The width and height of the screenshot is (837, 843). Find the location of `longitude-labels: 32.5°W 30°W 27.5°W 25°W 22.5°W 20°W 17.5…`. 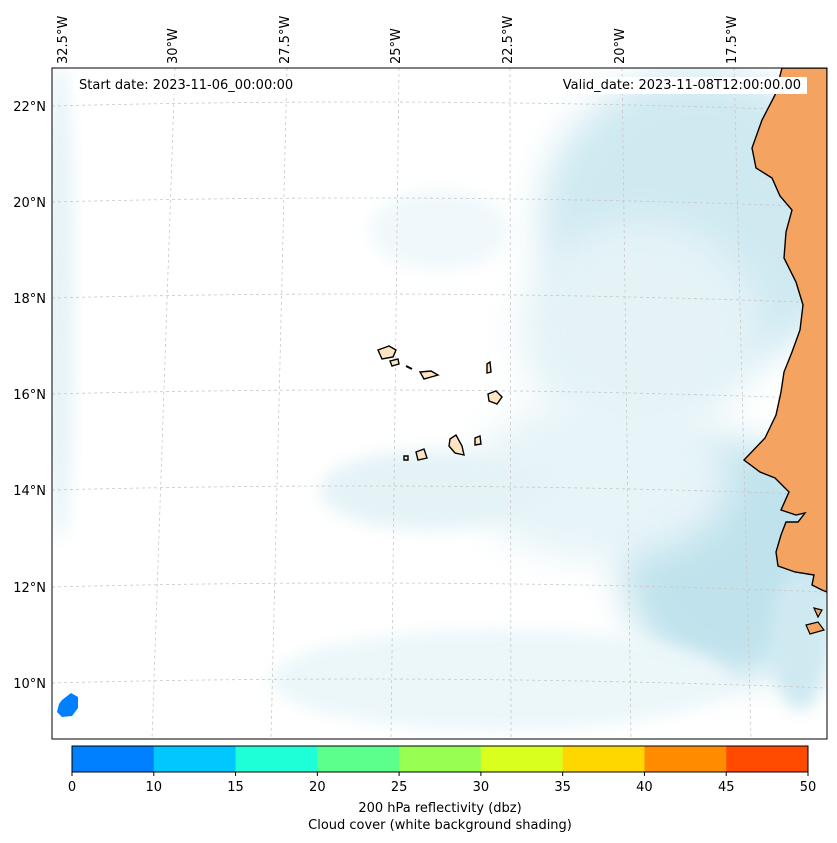

longitude-labels: 32.5°W 30°W 27.5°W 25°W 22.5°W 20°W 17.5… is located at coordinates (398, 40).